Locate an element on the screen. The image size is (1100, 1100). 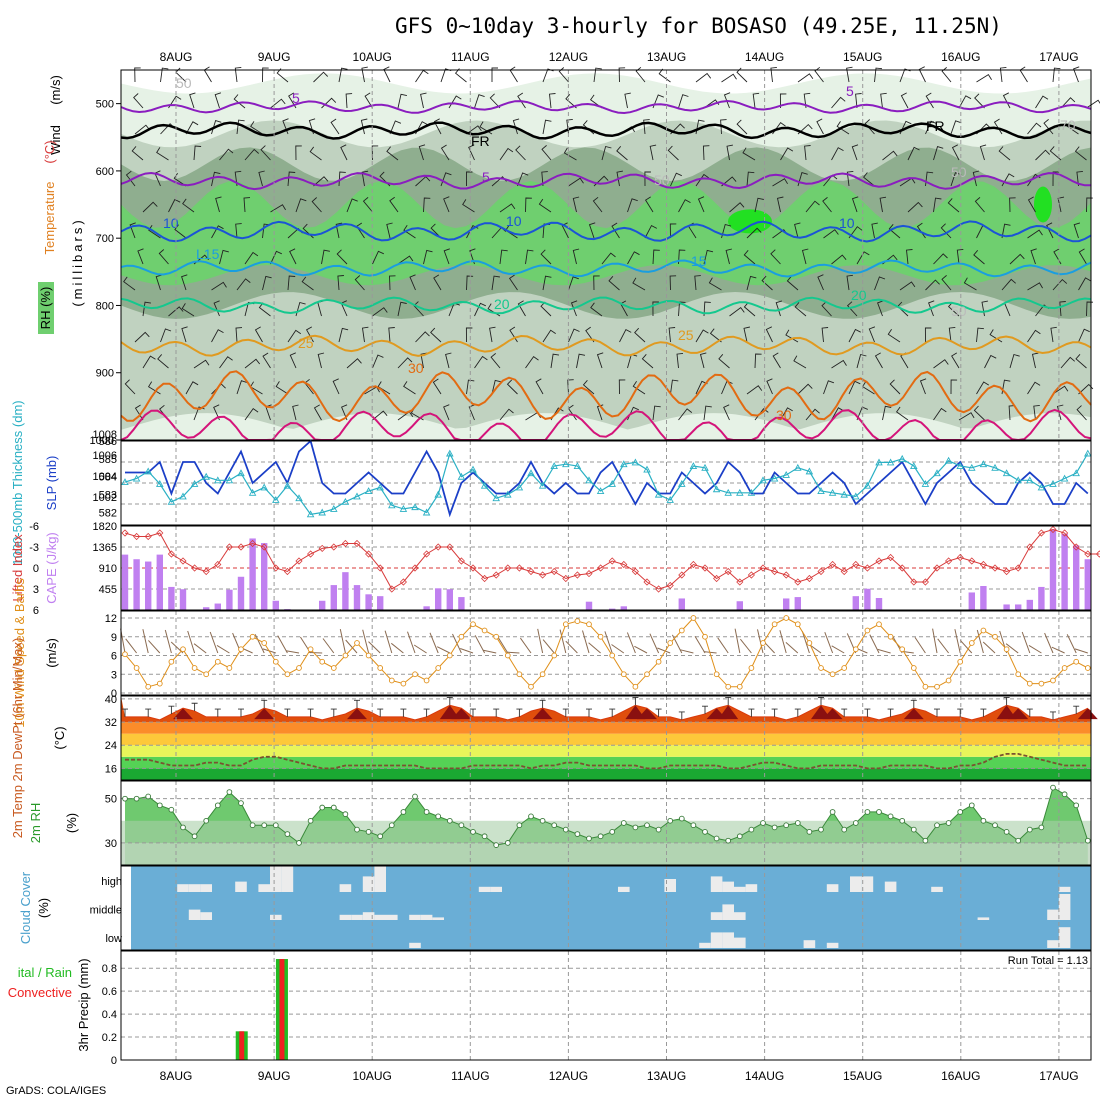
contour-label-20: 70 is located at coordinates (1068, 125).